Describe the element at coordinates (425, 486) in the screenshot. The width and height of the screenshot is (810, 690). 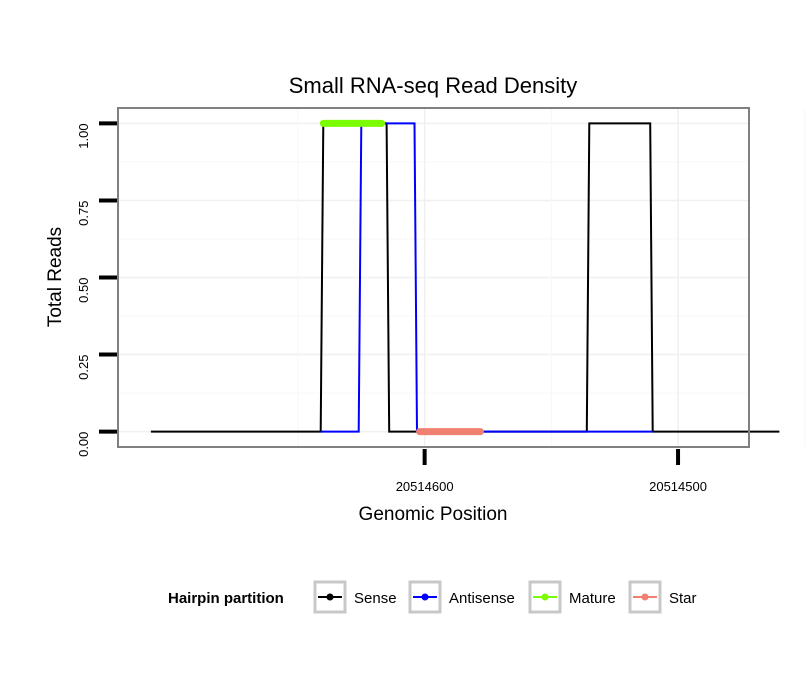
I see `x-tick-label: 20514600` at that location.